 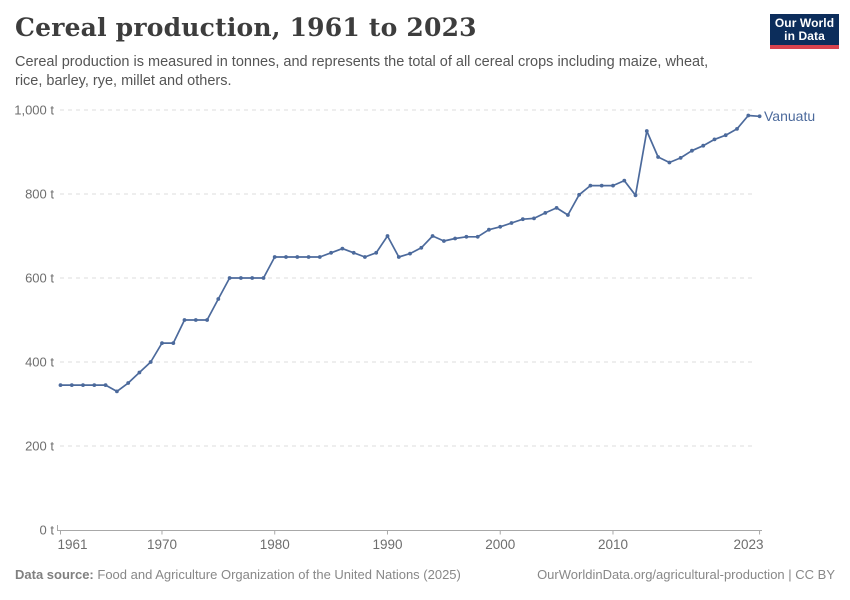 I want to click on data-point-1987, so click(x=353, y=252).